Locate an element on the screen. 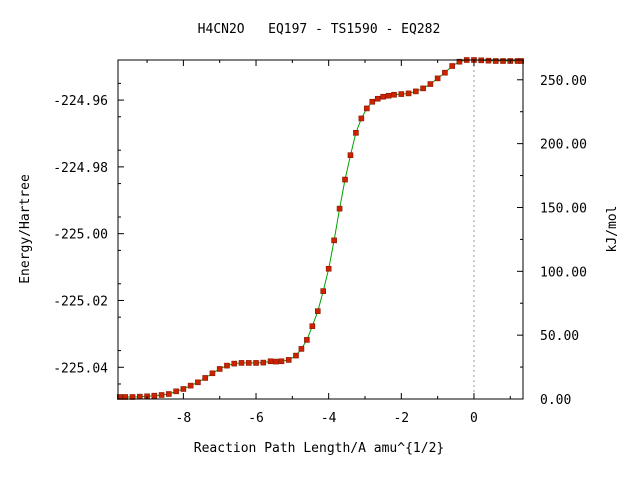 The width and height of the screenshot is (640, 480). y2-tick-label: 50.00 is located at coordinates (559, 336).